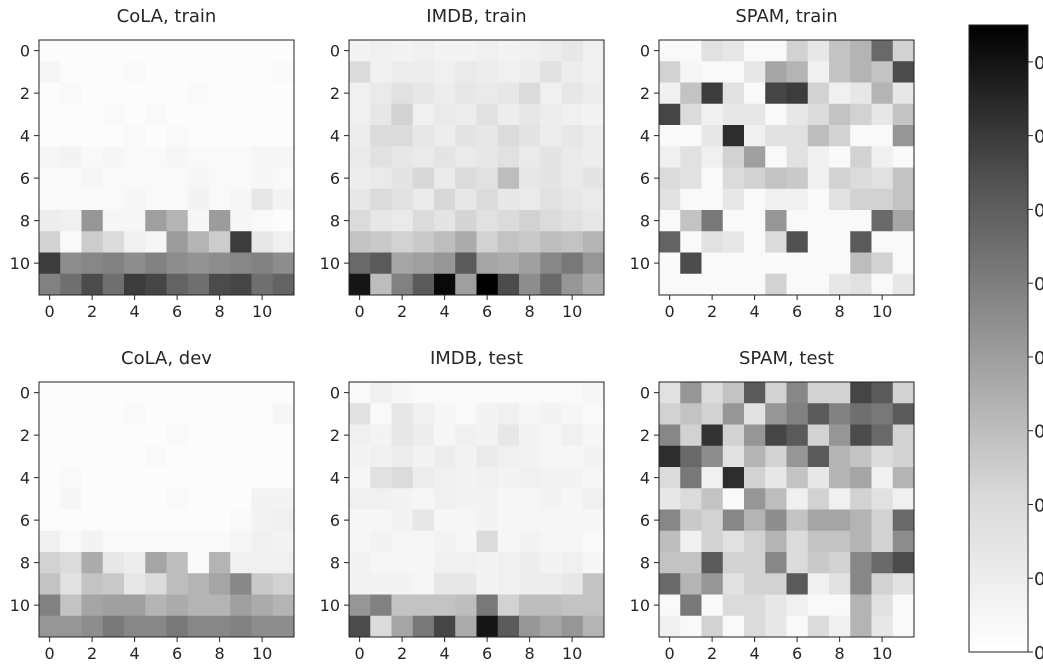 The image size is (1043, 666). I want to click on x-tick-label: 10, so click(572, 653).